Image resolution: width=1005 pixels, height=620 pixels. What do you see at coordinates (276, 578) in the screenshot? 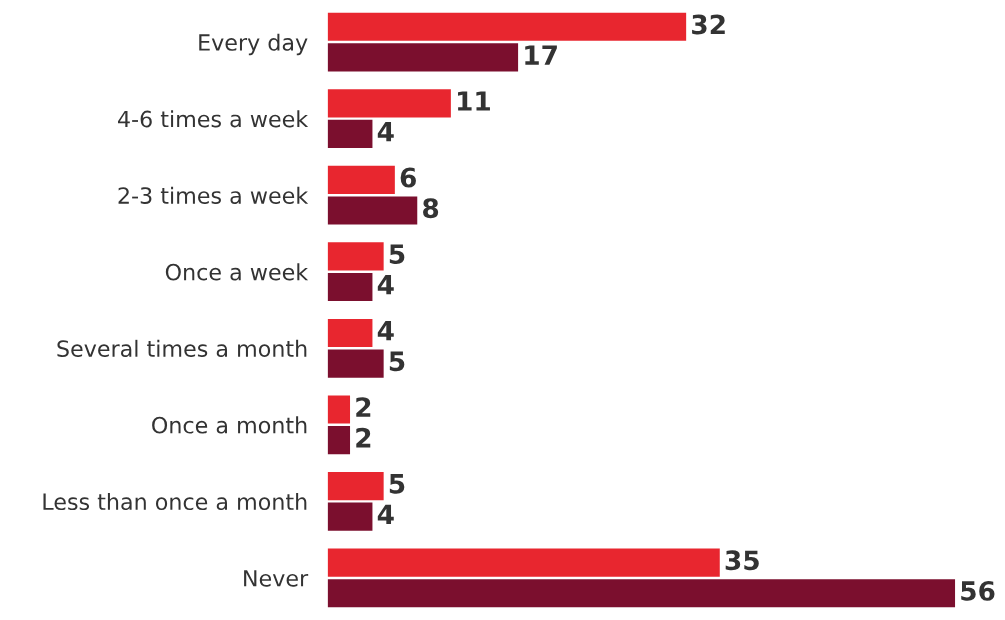
I see `y-tick-label: Never` at bounding box center [276, 578].